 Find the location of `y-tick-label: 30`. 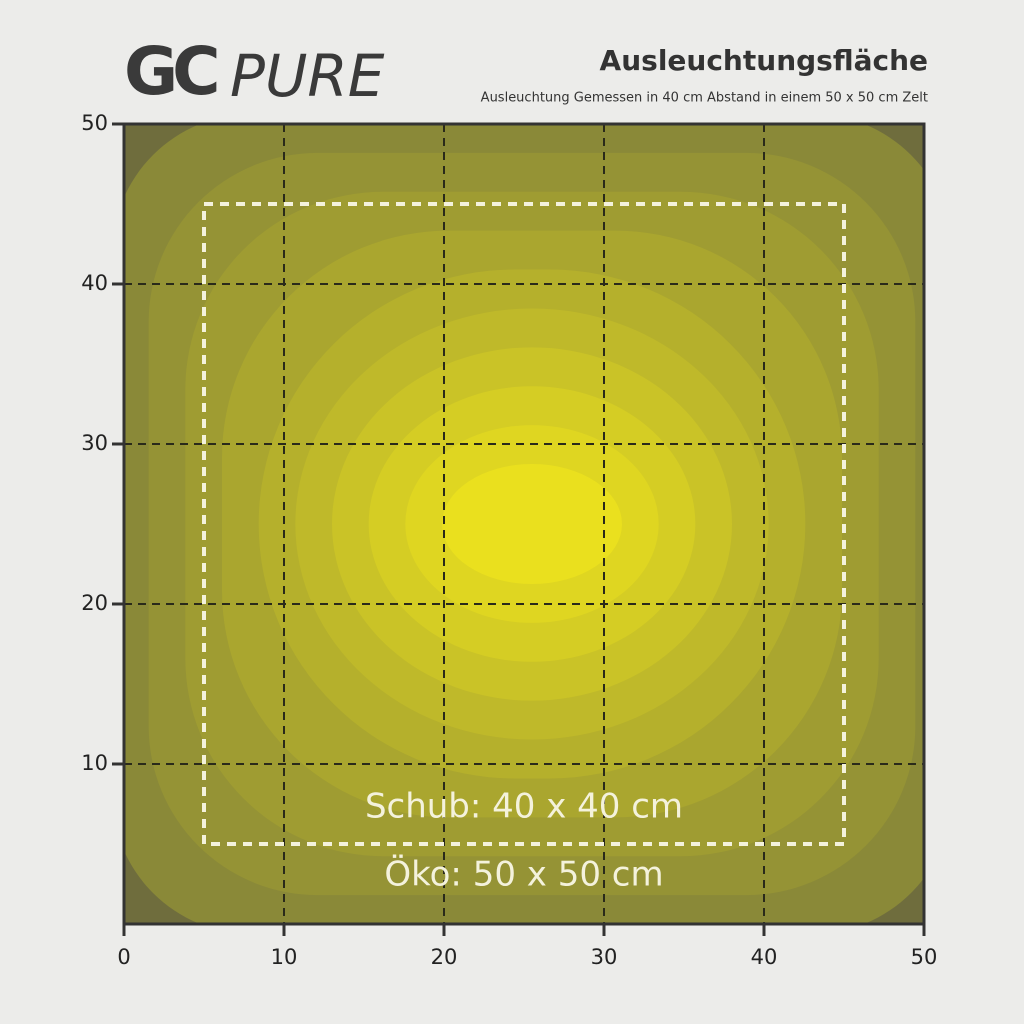

y-tick-label: 30 is located at coordinates (94, 443).